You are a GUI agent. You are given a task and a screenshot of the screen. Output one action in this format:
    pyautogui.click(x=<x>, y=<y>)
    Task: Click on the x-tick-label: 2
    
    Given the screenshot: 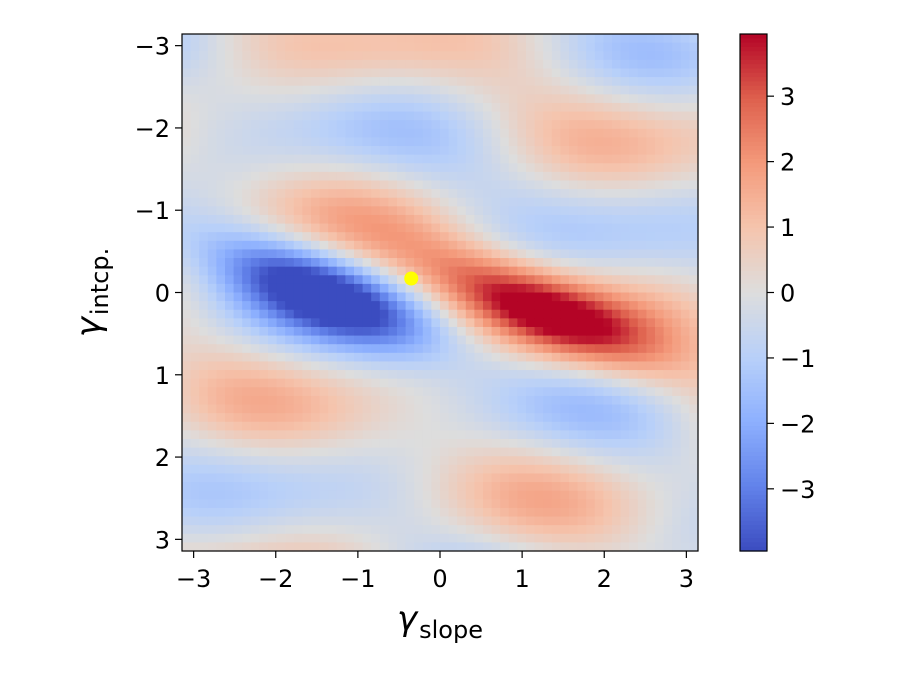 What is the action you would take?
    pyautogui.click(x=604, y=579)
    